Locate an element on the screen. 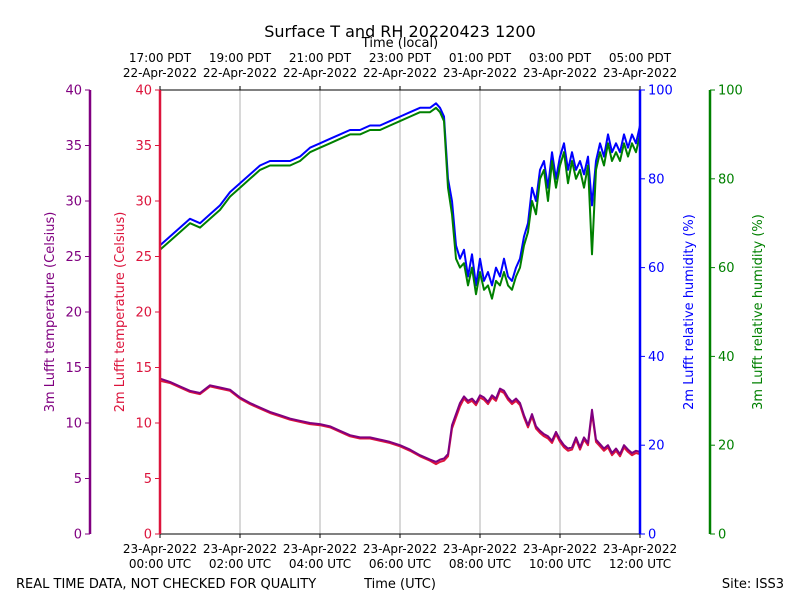 The image size is (800, 600). series-line-t3m is located at coordinates (400, 420).